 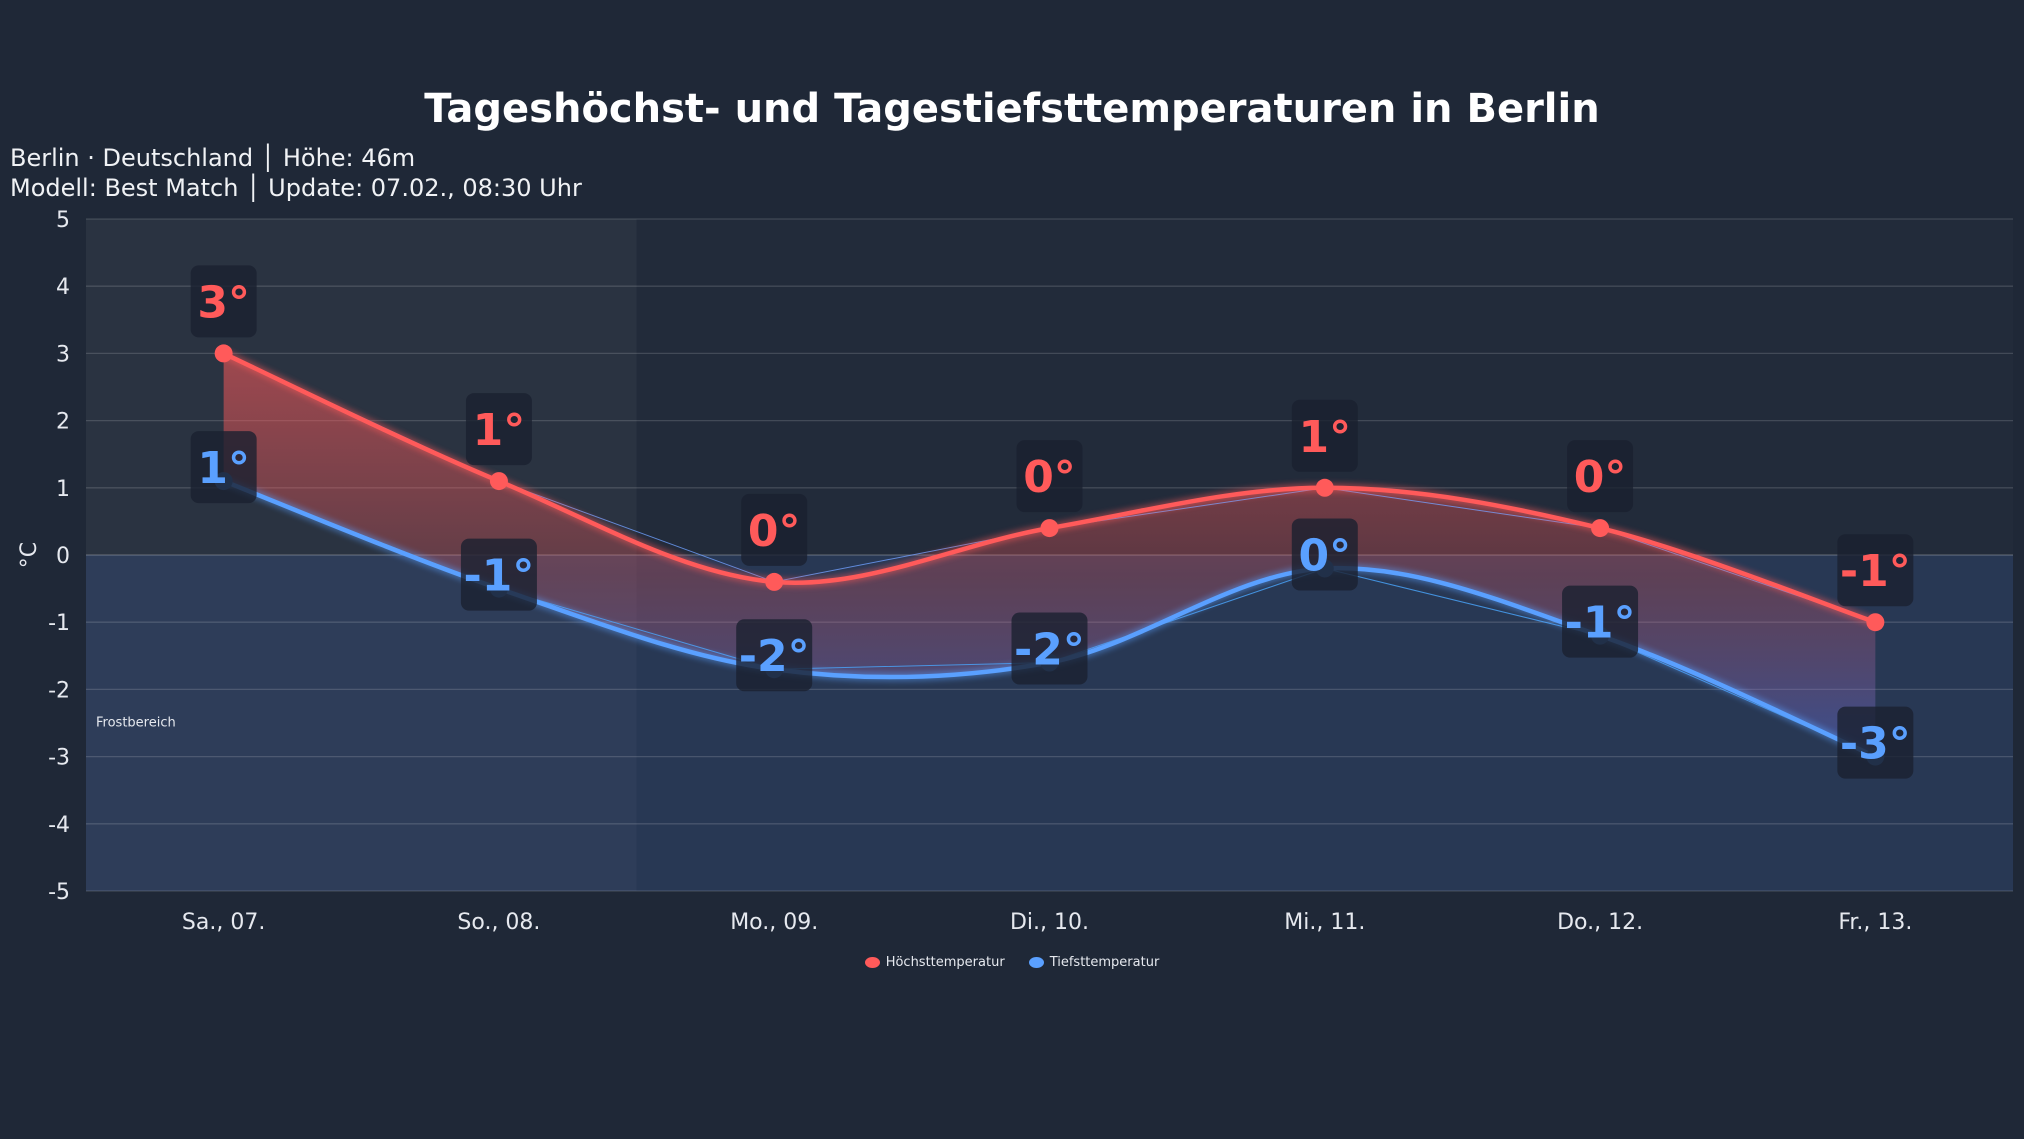 What do you see at coordinates (872, 962) in the screenshot?
I see `legend-high-marker-icon` at bounding box center [872, 962].